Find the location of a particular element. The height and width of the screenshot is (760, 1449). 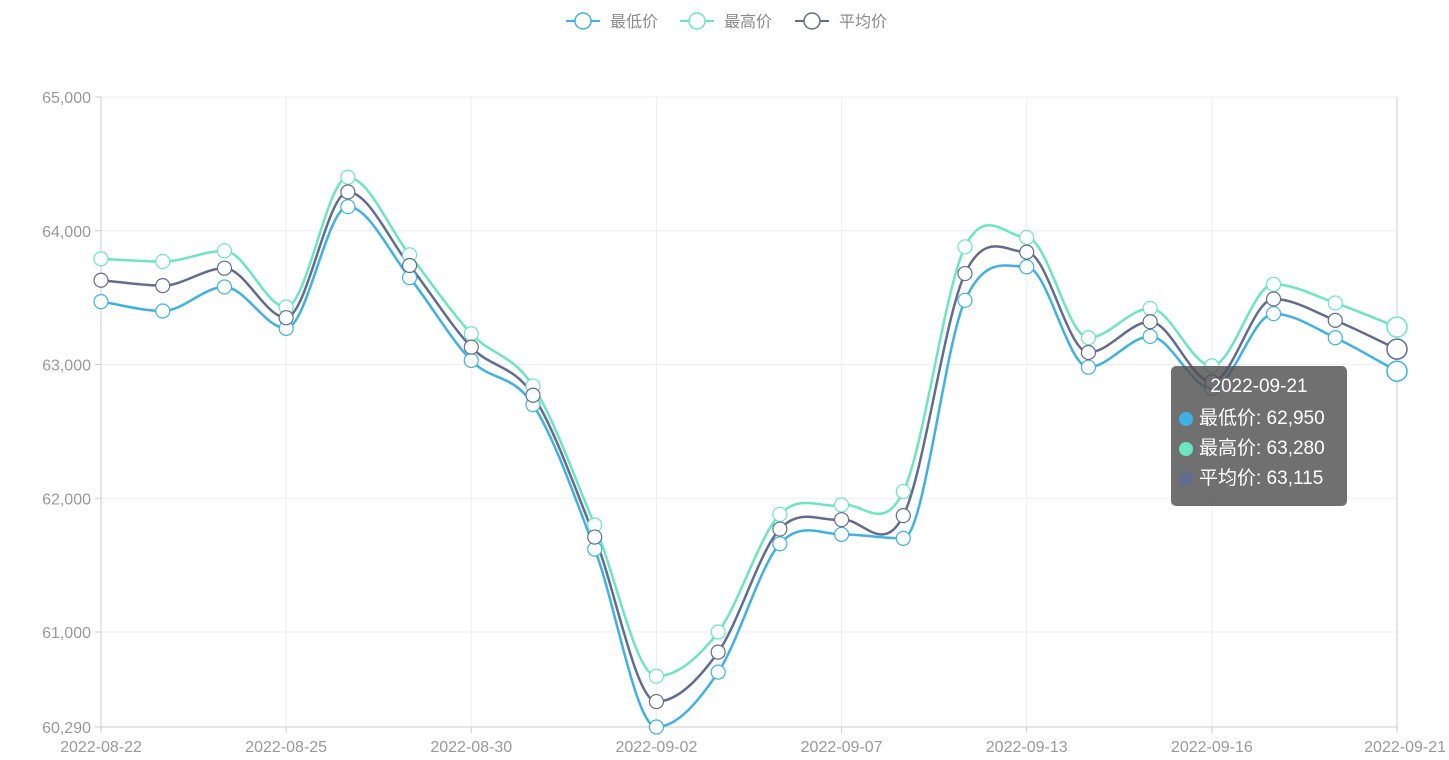

tooltip-text-min: 最低价: 62,950 is located at coordinates (1262, 418).